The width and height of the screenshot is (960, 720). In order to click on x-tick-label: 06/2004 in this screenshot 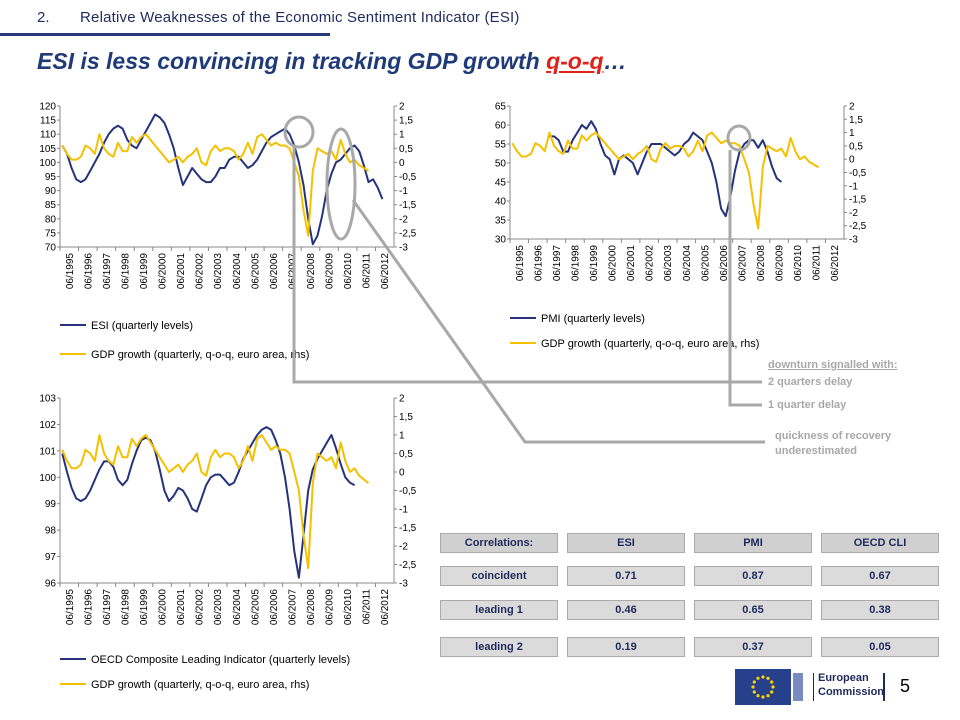, I will do `click(237, 271)`.